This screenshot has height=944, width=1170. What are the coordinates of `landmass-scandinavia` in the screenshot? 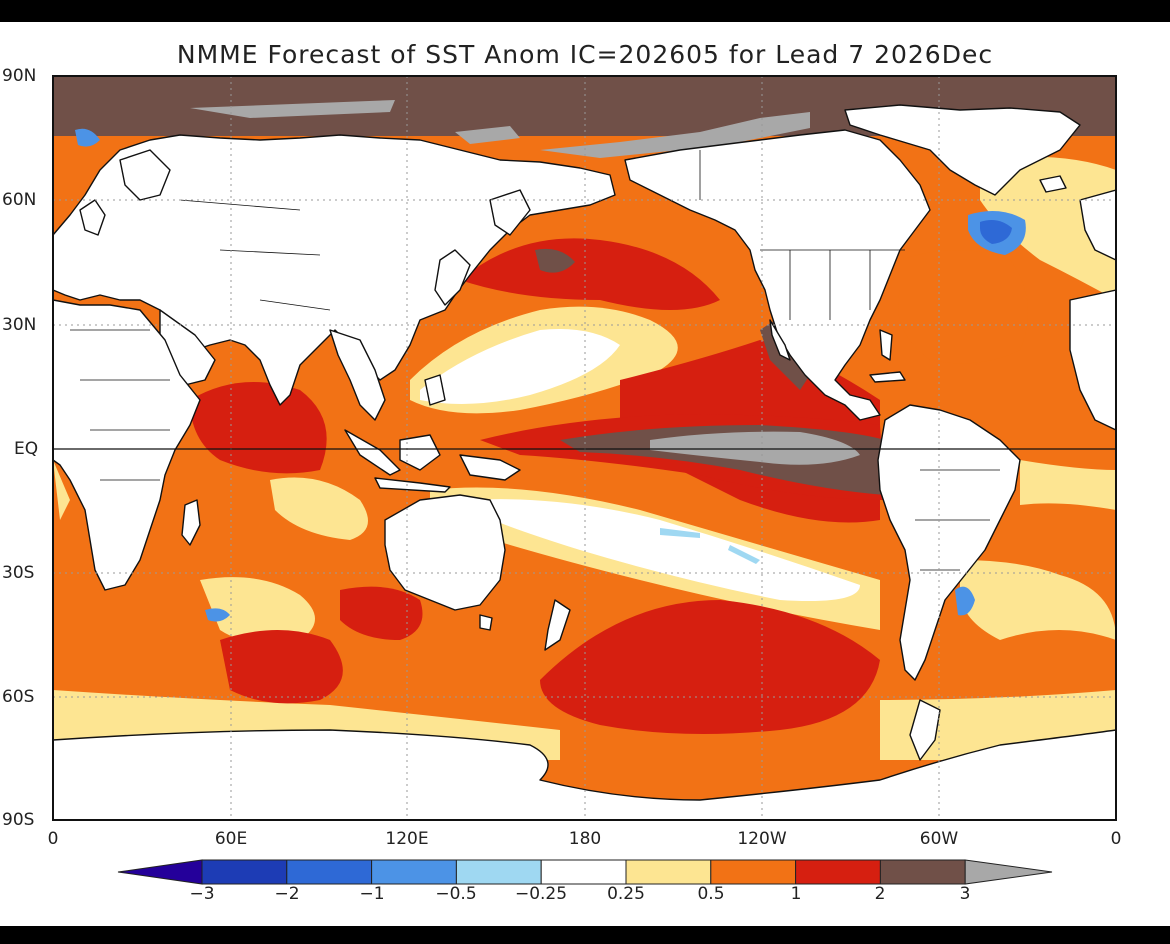 It's located at (145, 175).